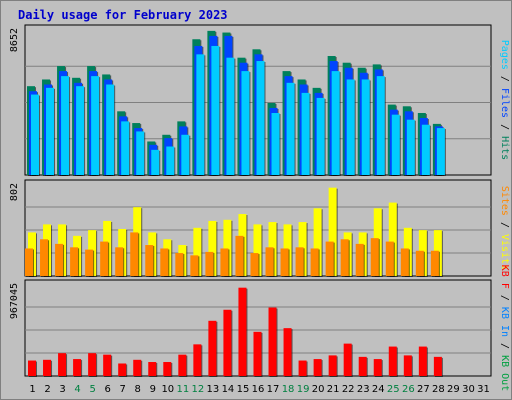 This screenshot has width=512, height=400. What do you see at coordinates (14, 40) in the screenshot?
I see `panel-1-ymax-label: 8652` at bounding box center [14, 40].